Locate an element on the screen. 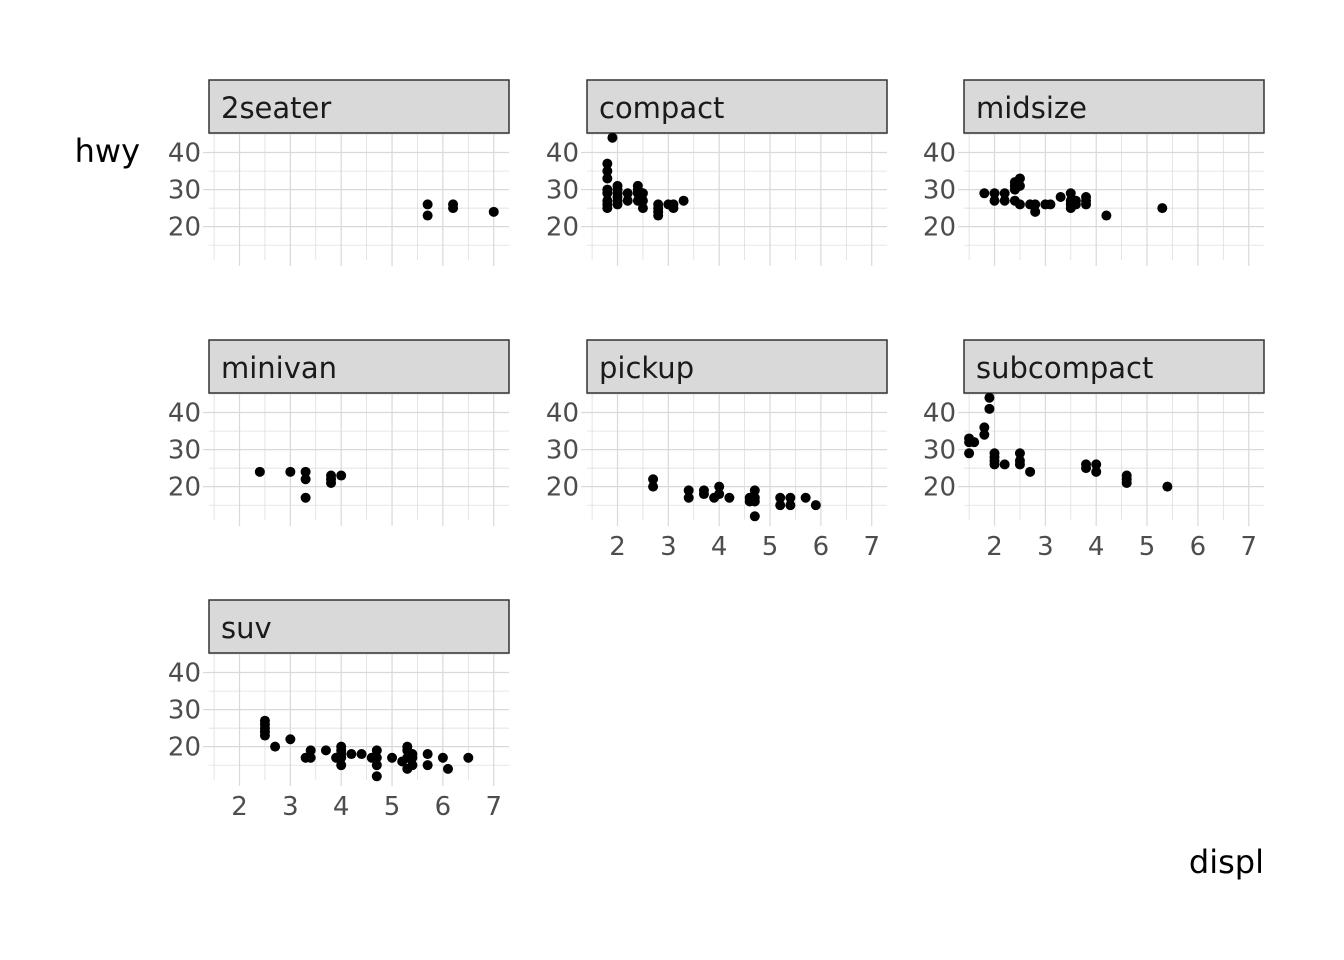 The image size is (1344, 960). facet-panel-subcompact: subcompact 20 30 40 2 3 4 5 6 7 is located at coordinates (1094, 450).